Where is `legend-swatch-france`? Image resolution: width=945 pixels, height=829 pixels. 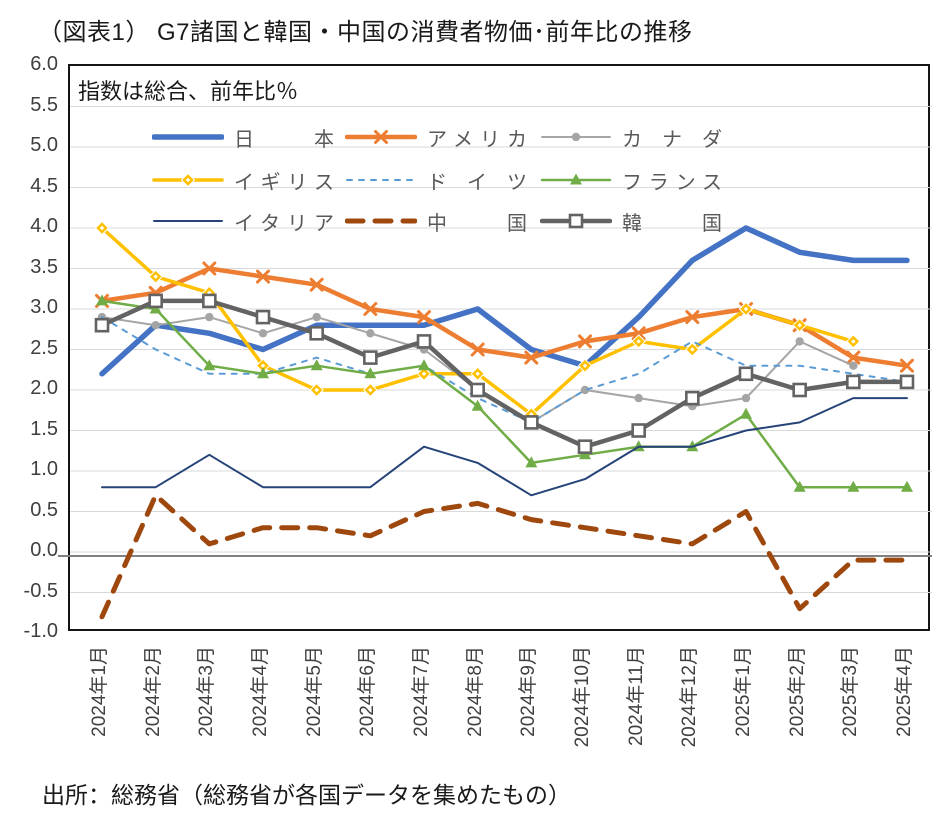 legend-swatch-france is located at coordinates (576, 179).